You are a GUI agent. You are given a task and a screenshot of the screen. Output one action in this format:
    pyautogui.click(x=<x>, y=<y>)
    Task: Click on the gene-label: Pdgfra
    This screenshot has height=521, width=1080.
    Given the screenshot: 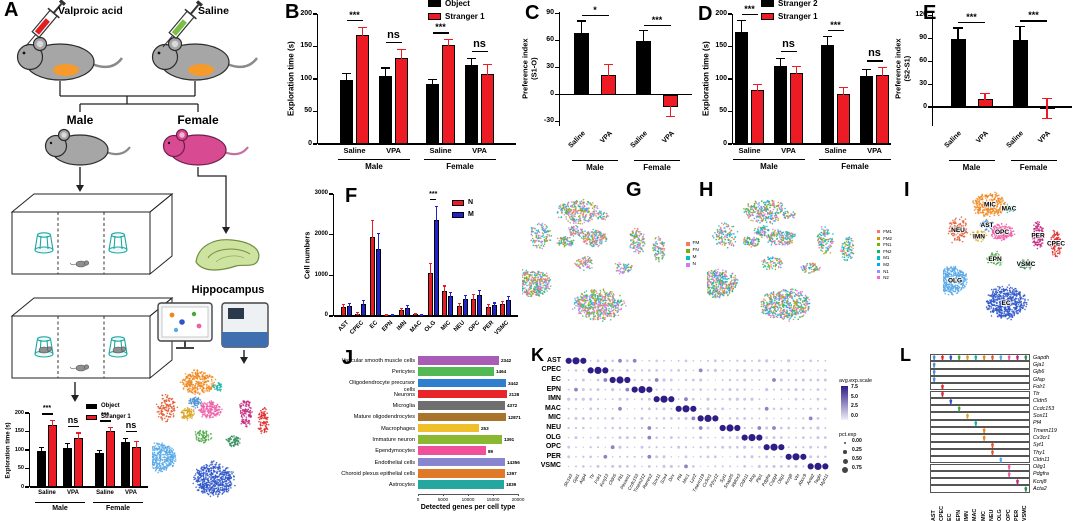 What is the action you would take?
    pyautogui.click(x=1041, y=474)
    